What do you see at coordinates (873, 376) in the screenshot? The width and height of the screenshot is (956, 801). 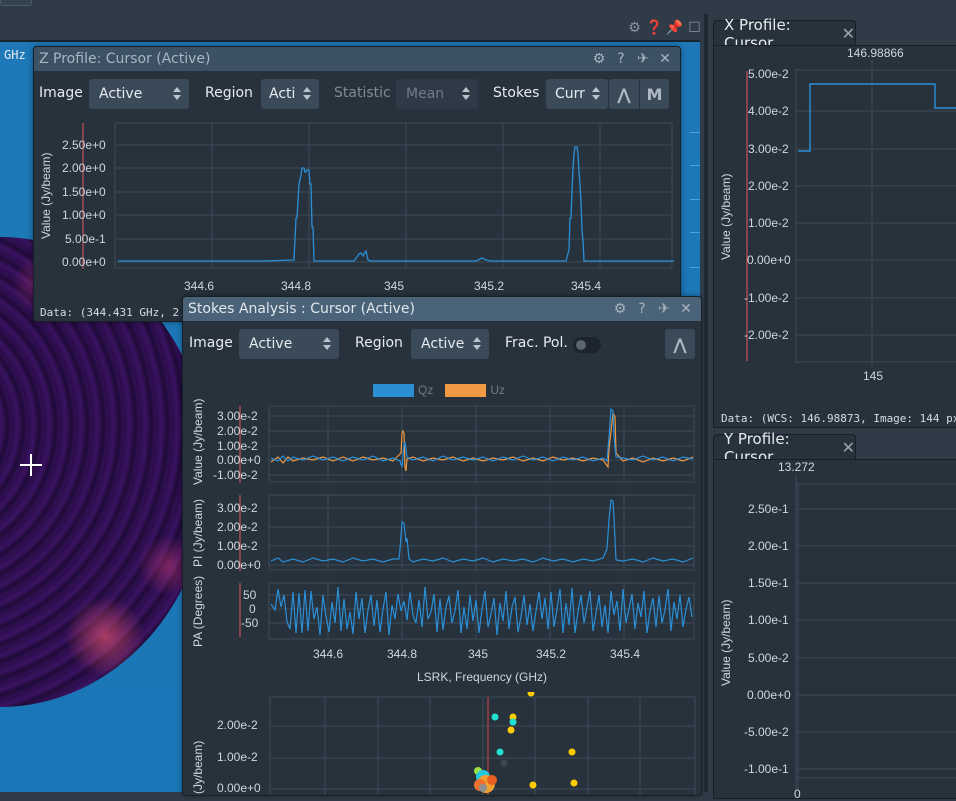 I see `x-profile-xtick: 145` at bounding box center [873, 376].